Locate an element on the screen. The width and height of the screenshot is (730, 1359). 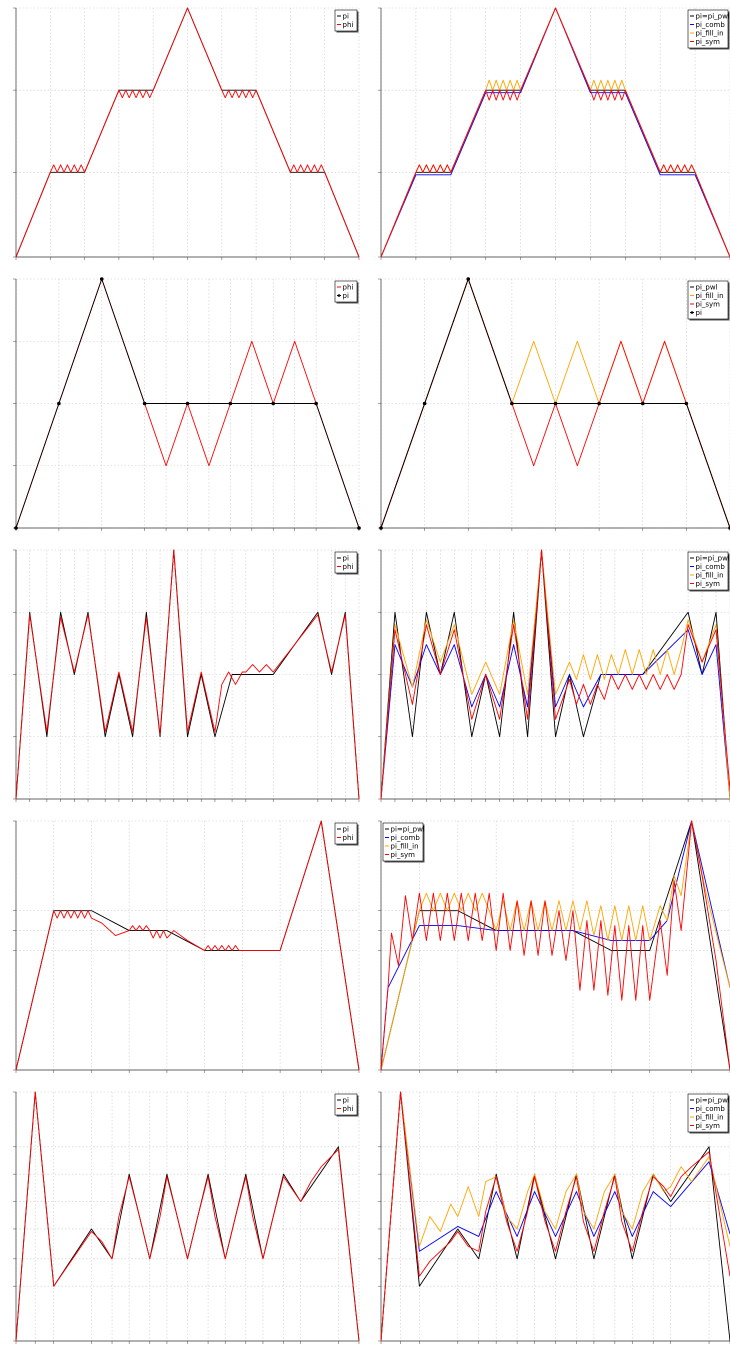
plot-panel-8: pi=pi_pwl pi_comb pi_fill_in pi_sym is located at coordinates (547, 948).